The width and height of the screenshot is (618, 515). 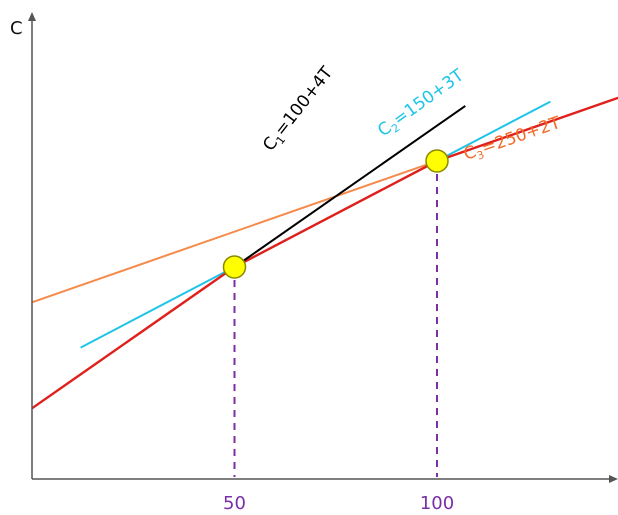 What do you see at coordinates (421, 104) in the screenshot?
I see `series-label-c2: C2=150+3T` at bounding box center [421, 104].